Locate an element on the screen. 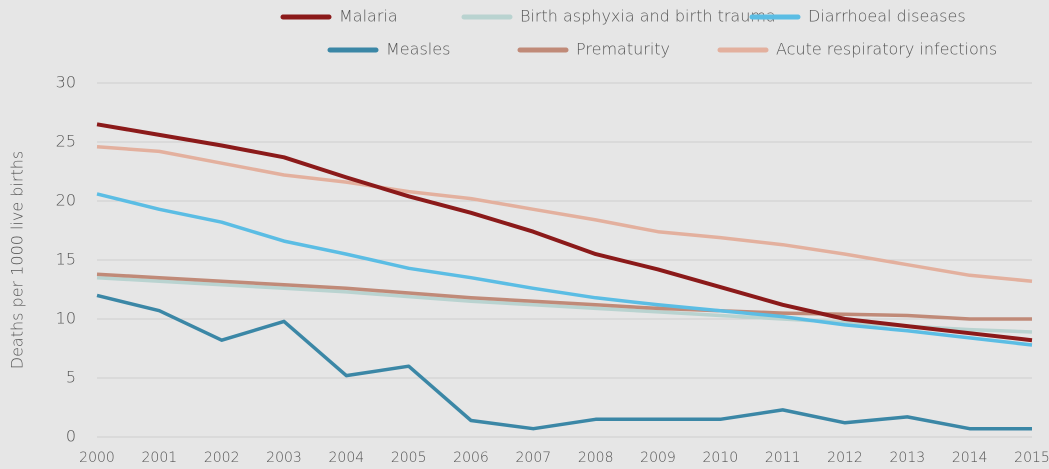 The image size is (1049, 469). x-tick-label: 2010 is located at coordinates (721, 458).